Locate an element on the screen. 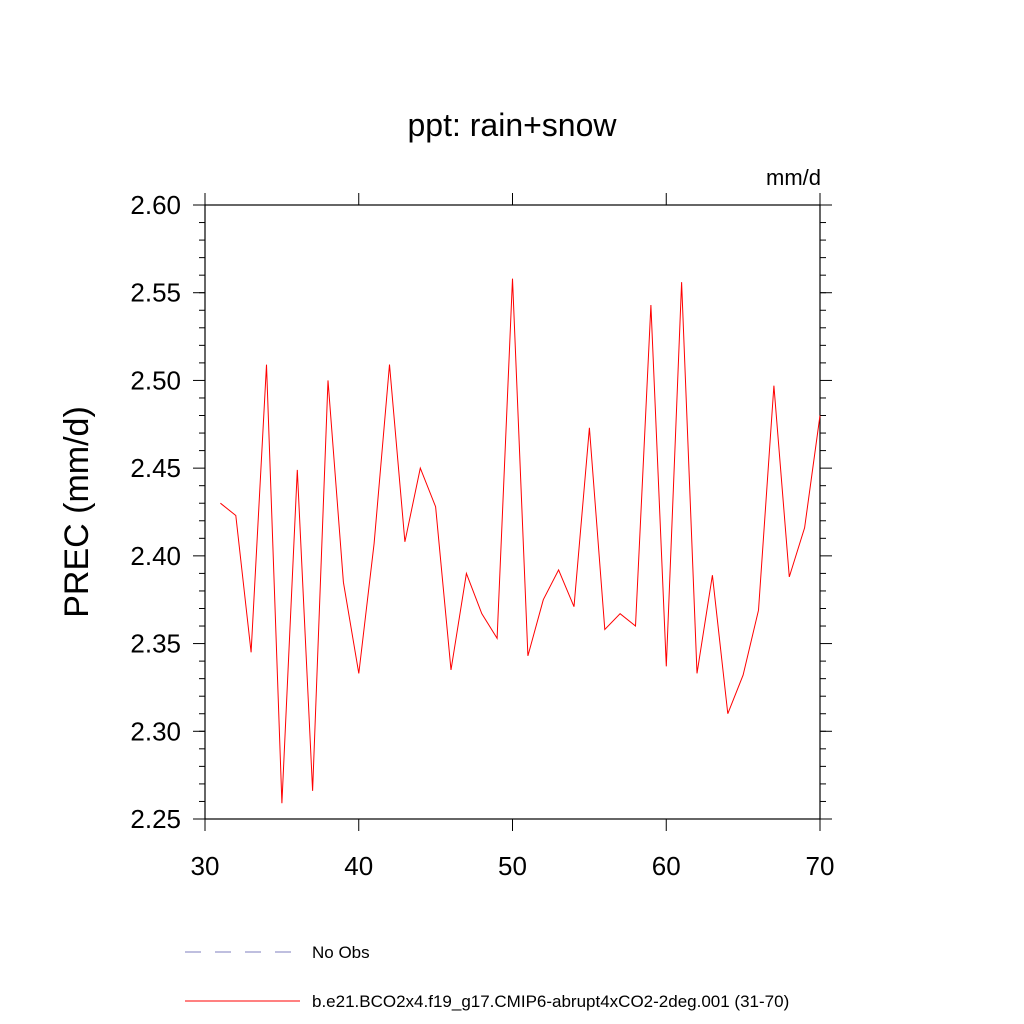 Image resolution: width=1024 pixels, height=1024 pixels. y-tick-label: 2.35 is located at coordinates (155, 644).